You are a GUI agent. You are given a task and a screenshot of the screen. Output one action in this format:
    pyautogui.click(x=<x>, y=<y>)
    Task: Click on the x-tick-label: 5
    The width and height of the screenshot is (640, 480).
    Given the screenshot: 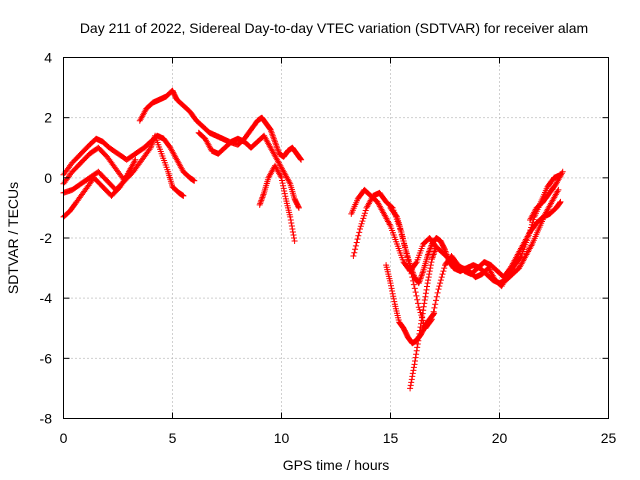 What is the action you would take?
    pyautogui.click(x=173, y=438)
    